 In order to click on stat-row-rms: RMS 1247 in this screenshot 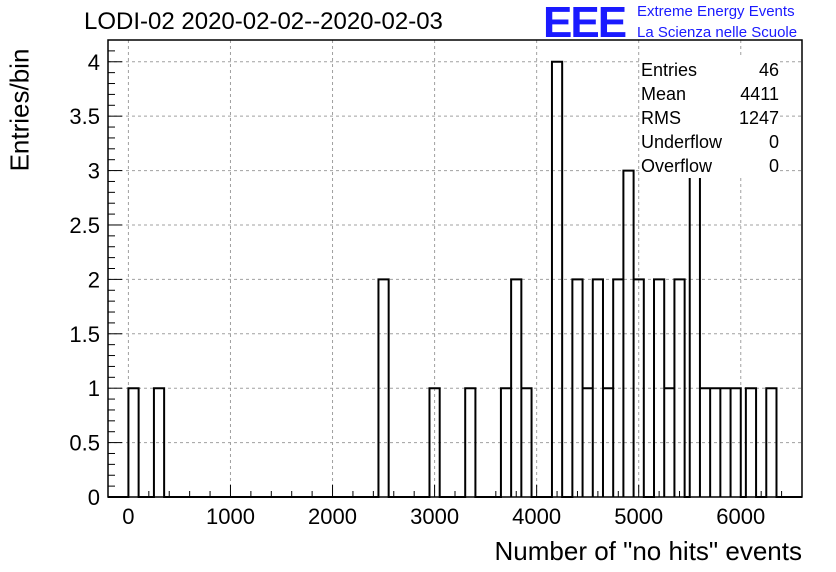, I will do `click(710, 118)`.